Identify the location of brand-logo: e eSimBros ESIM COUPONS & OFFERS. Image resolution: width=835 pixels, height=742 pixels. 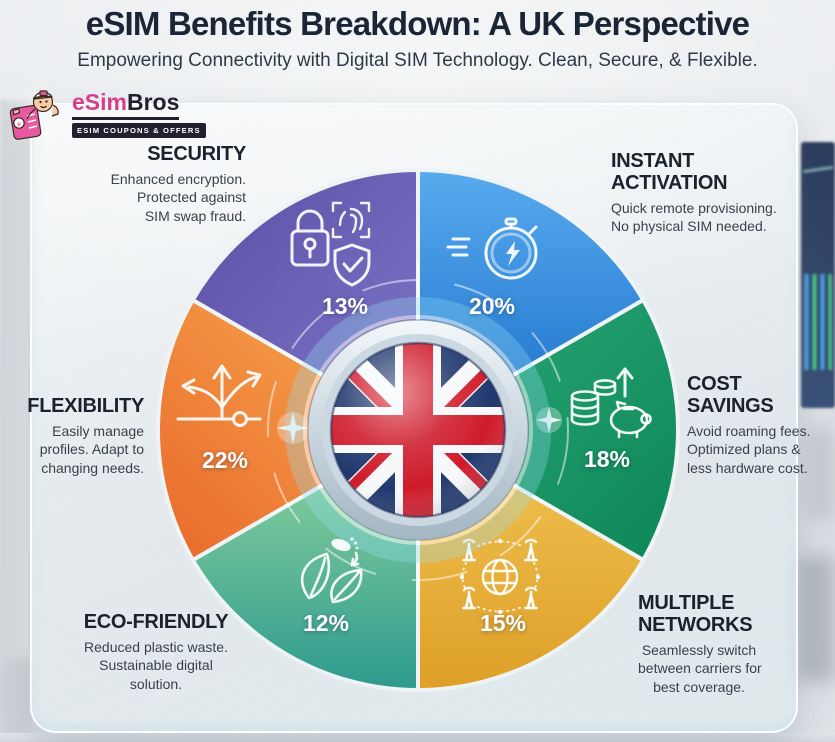
(106, 114).